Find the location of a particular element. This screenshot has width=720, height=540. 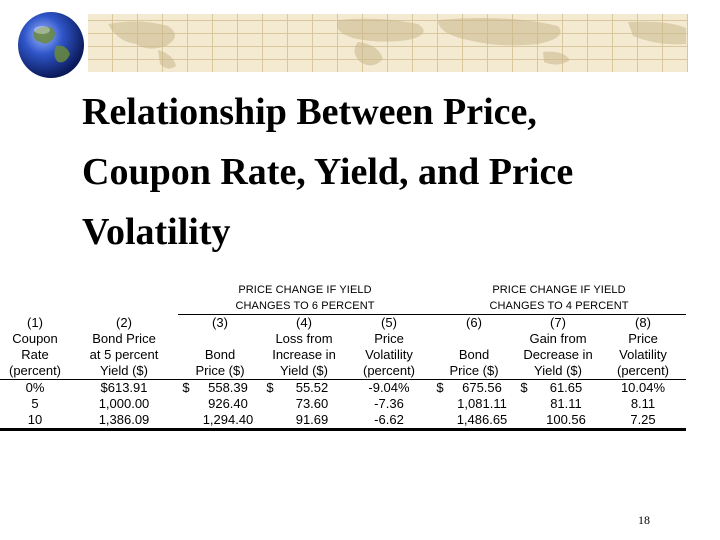

col-number: (4) is located at coordinates (304, 322).